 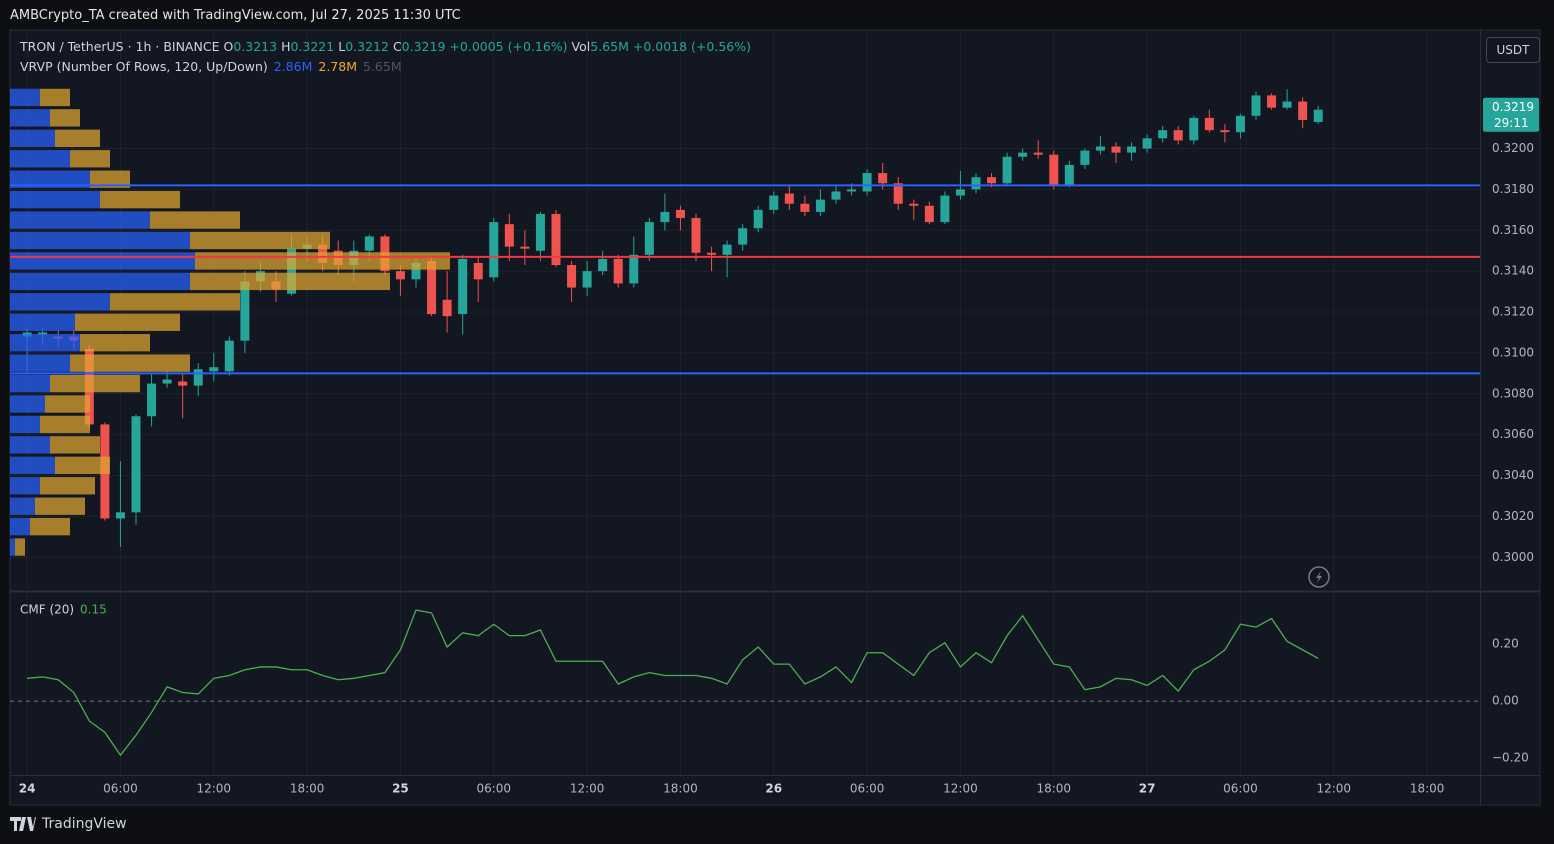 What do you see at coordinates (1511, 123) in the screenshot?
I see `countdown: 29:11` at bounding box center [1511, 123].